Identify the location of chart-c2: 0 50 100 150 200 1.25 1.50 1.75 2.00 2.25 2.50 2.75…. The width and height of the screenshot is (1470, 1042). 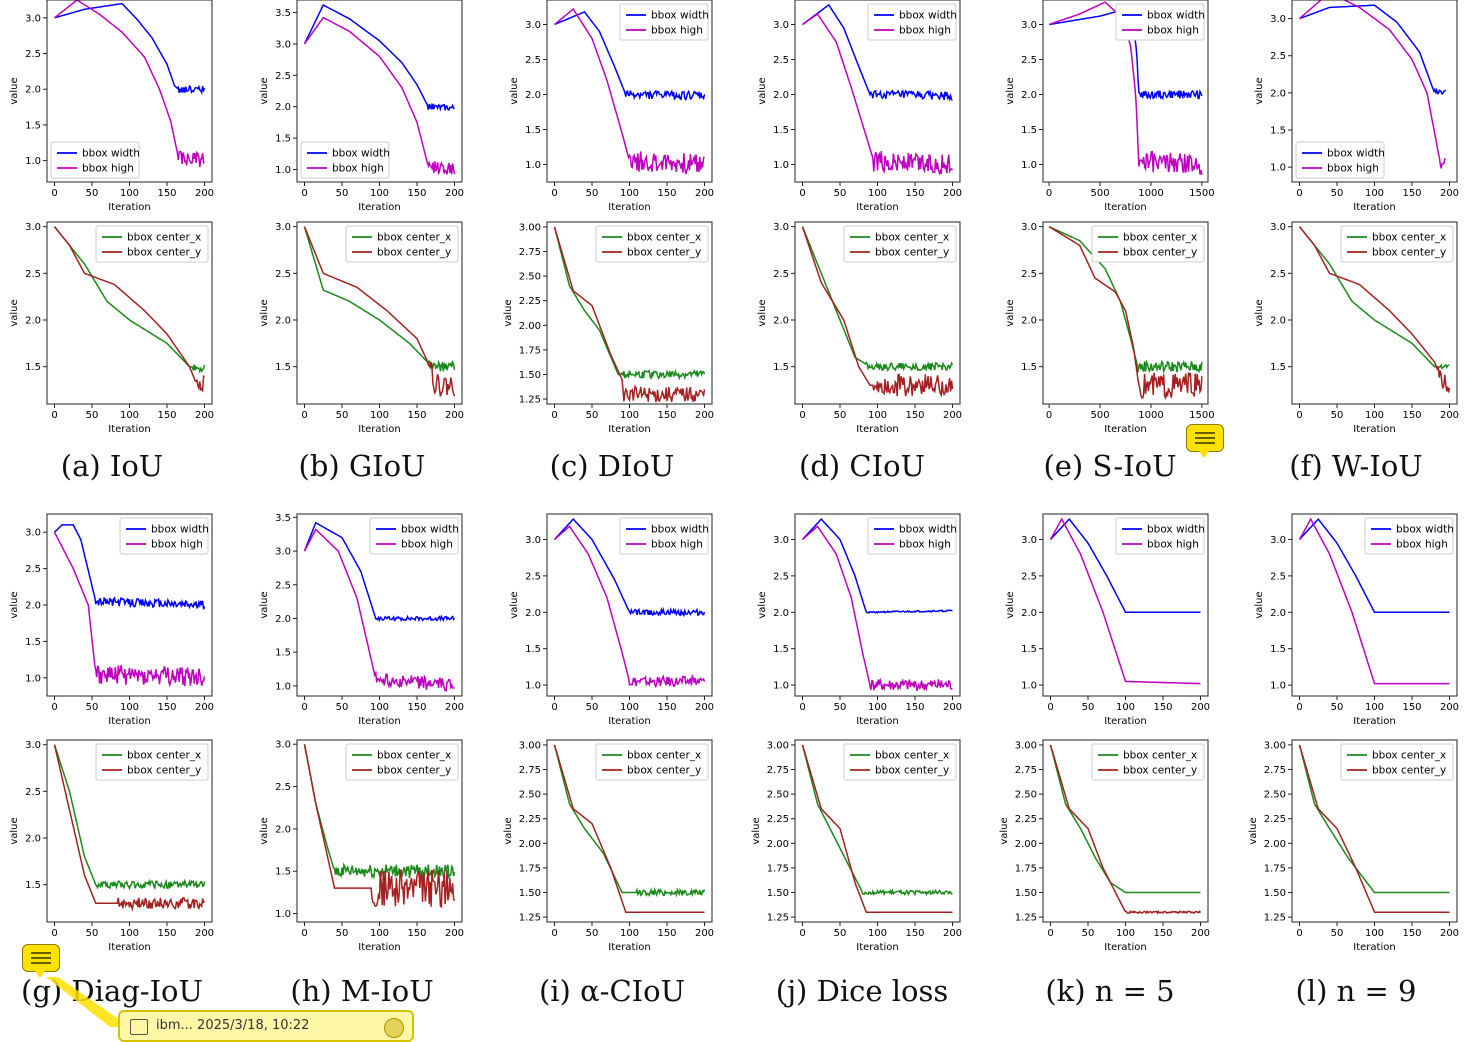
(608, 328).